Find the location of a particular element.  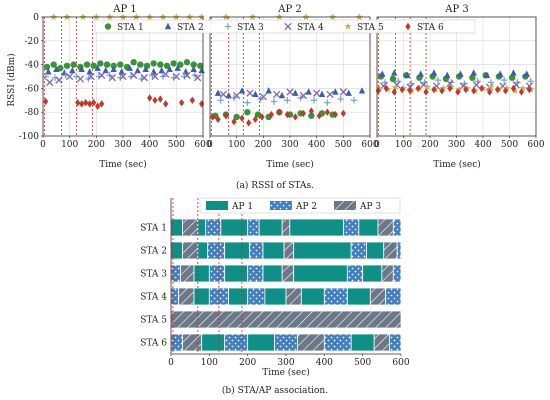

category-label: STA 5 is located at coordinates (153, 321).